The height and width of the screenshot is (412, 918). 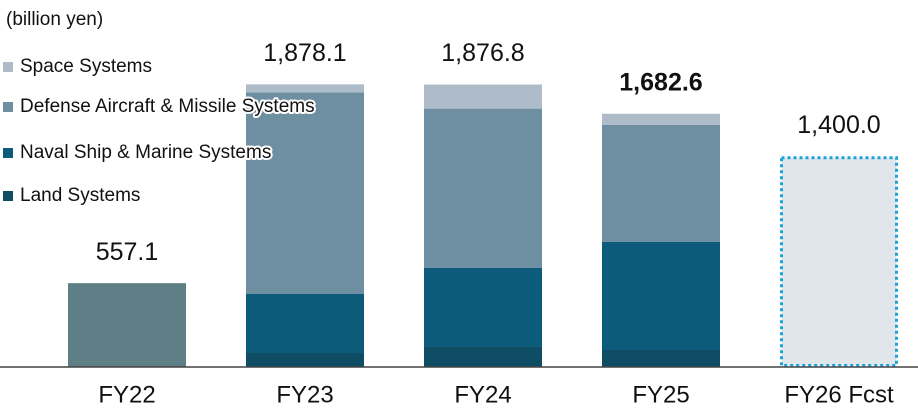 I want to click on unit-label: (billion yen), so click(x=54, y=19).